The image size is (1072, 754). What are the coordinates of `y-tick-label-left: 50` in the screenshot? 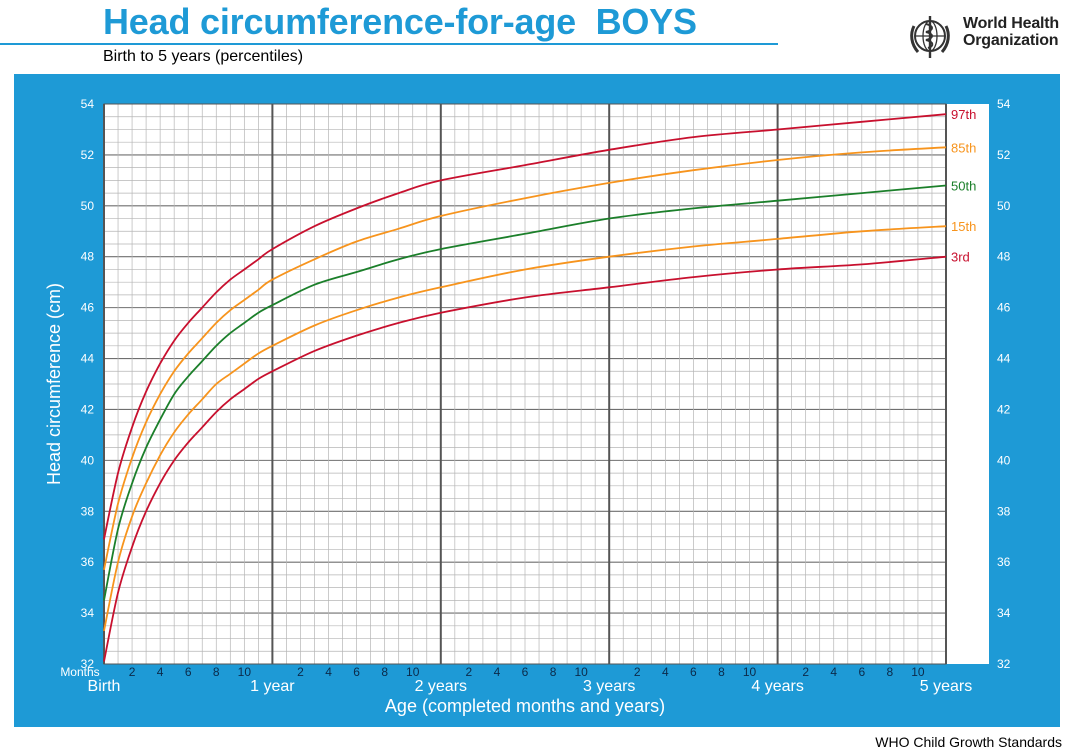 It's located at (88, 206).